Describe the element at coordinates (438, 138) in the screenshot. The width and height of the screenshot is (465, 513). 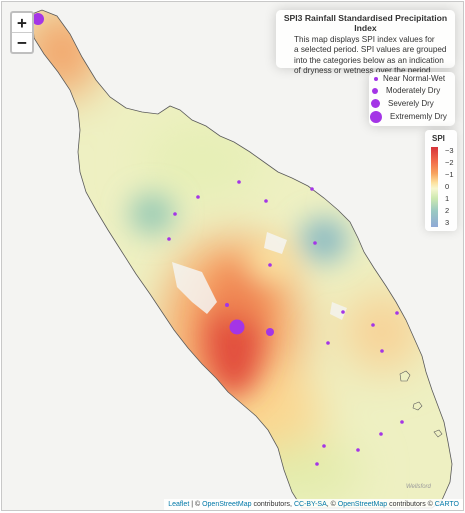
I see `spi-legend-title: SPI` at that location.